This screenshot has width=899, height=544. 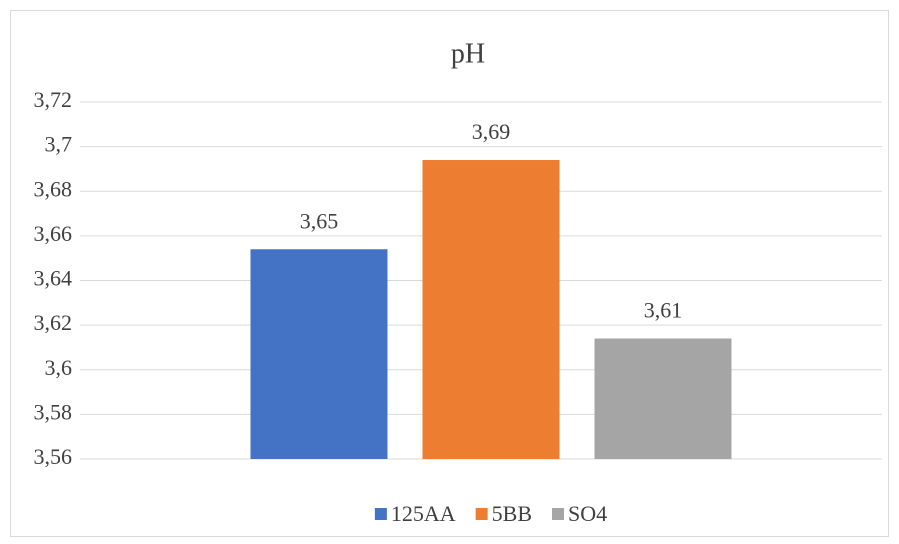 What do you see at coordinates (53, 322) in the screenshot?
I see `y-tick-label: 3,62` at bounding box center [53, 322].